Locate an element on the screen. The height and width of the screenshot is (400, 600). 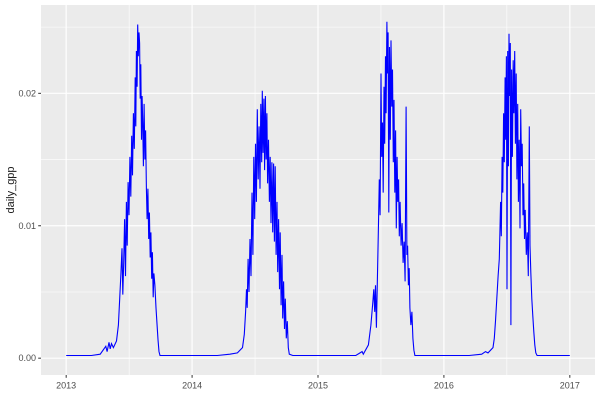
y-tick-label: 0.02 is located at coordinates (27, 93).